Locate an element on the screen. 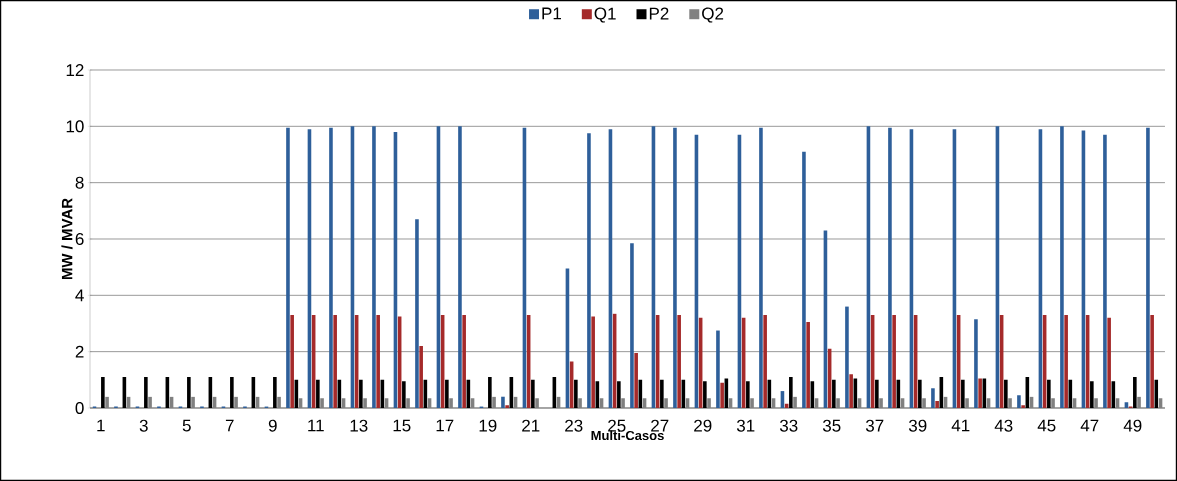  x-tick-label: 37 is located at coordinates (874, 425).